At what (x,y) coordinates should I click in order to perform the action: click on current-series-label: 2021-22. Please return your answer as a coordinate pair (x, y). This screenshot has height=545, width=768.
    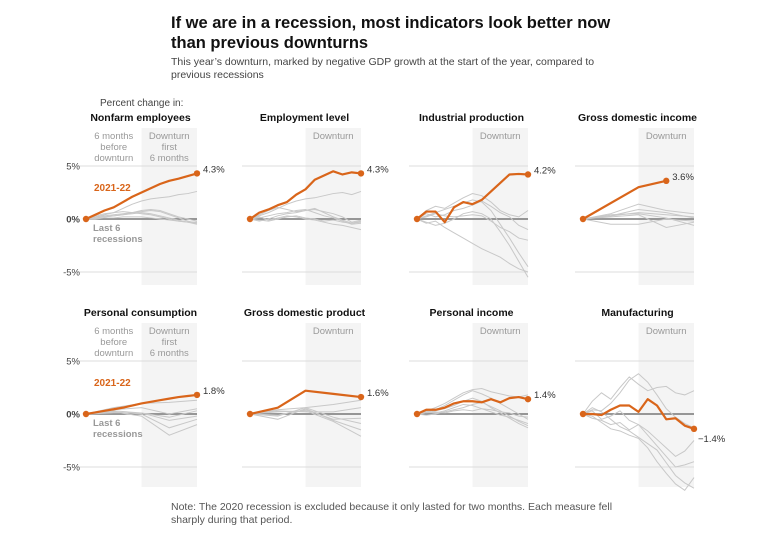
    Looking at the image, I should click on (112, 383).